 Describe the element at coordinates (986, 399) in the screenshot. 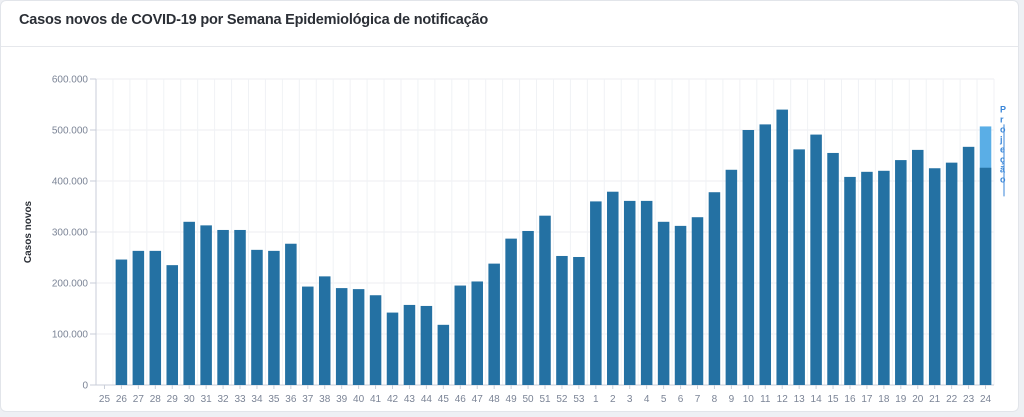

I see `x-tick-label: 24` at that location.